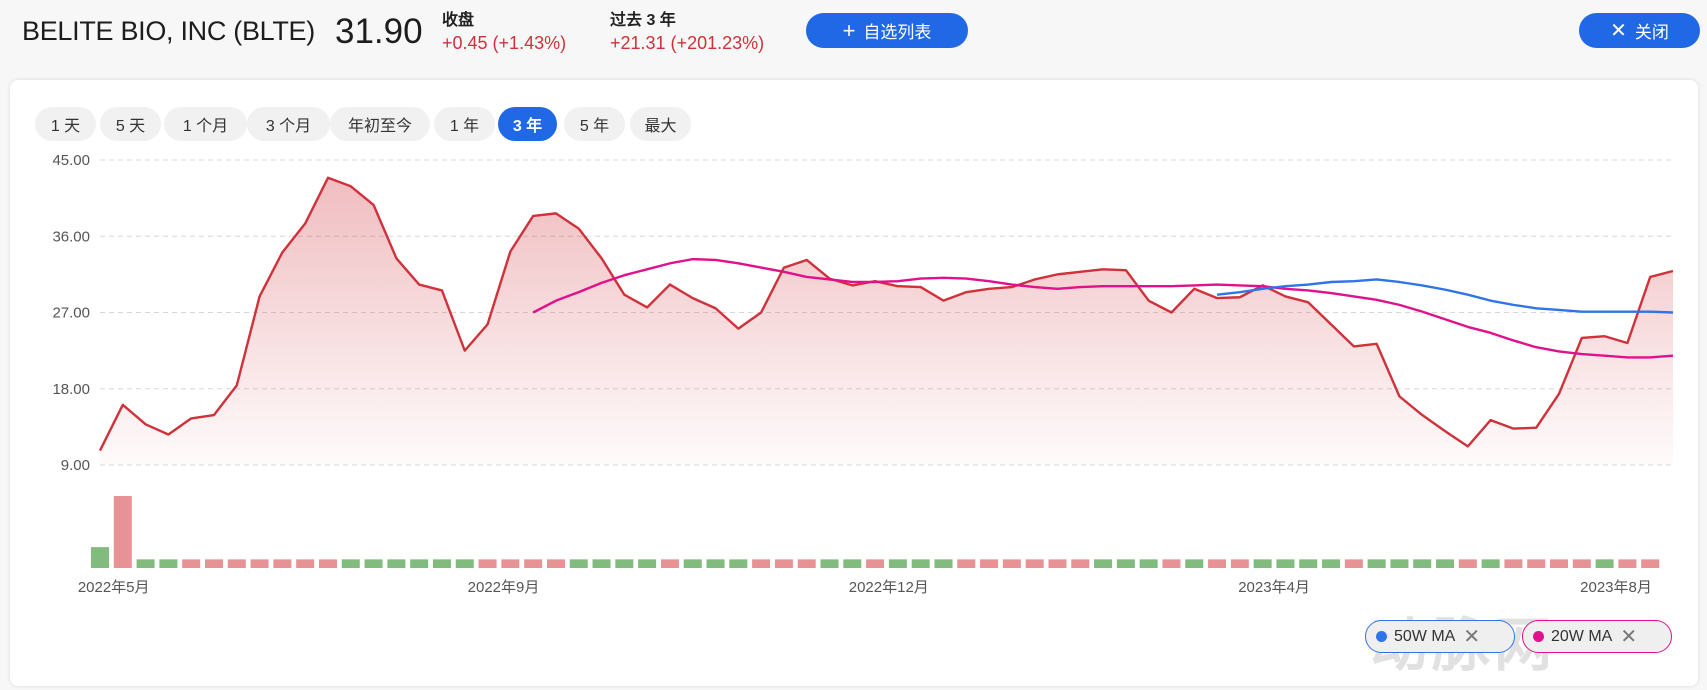 This screenshot has width=1707, height=690. I want to click on period-tab: 1 个月, so click(205, 124).